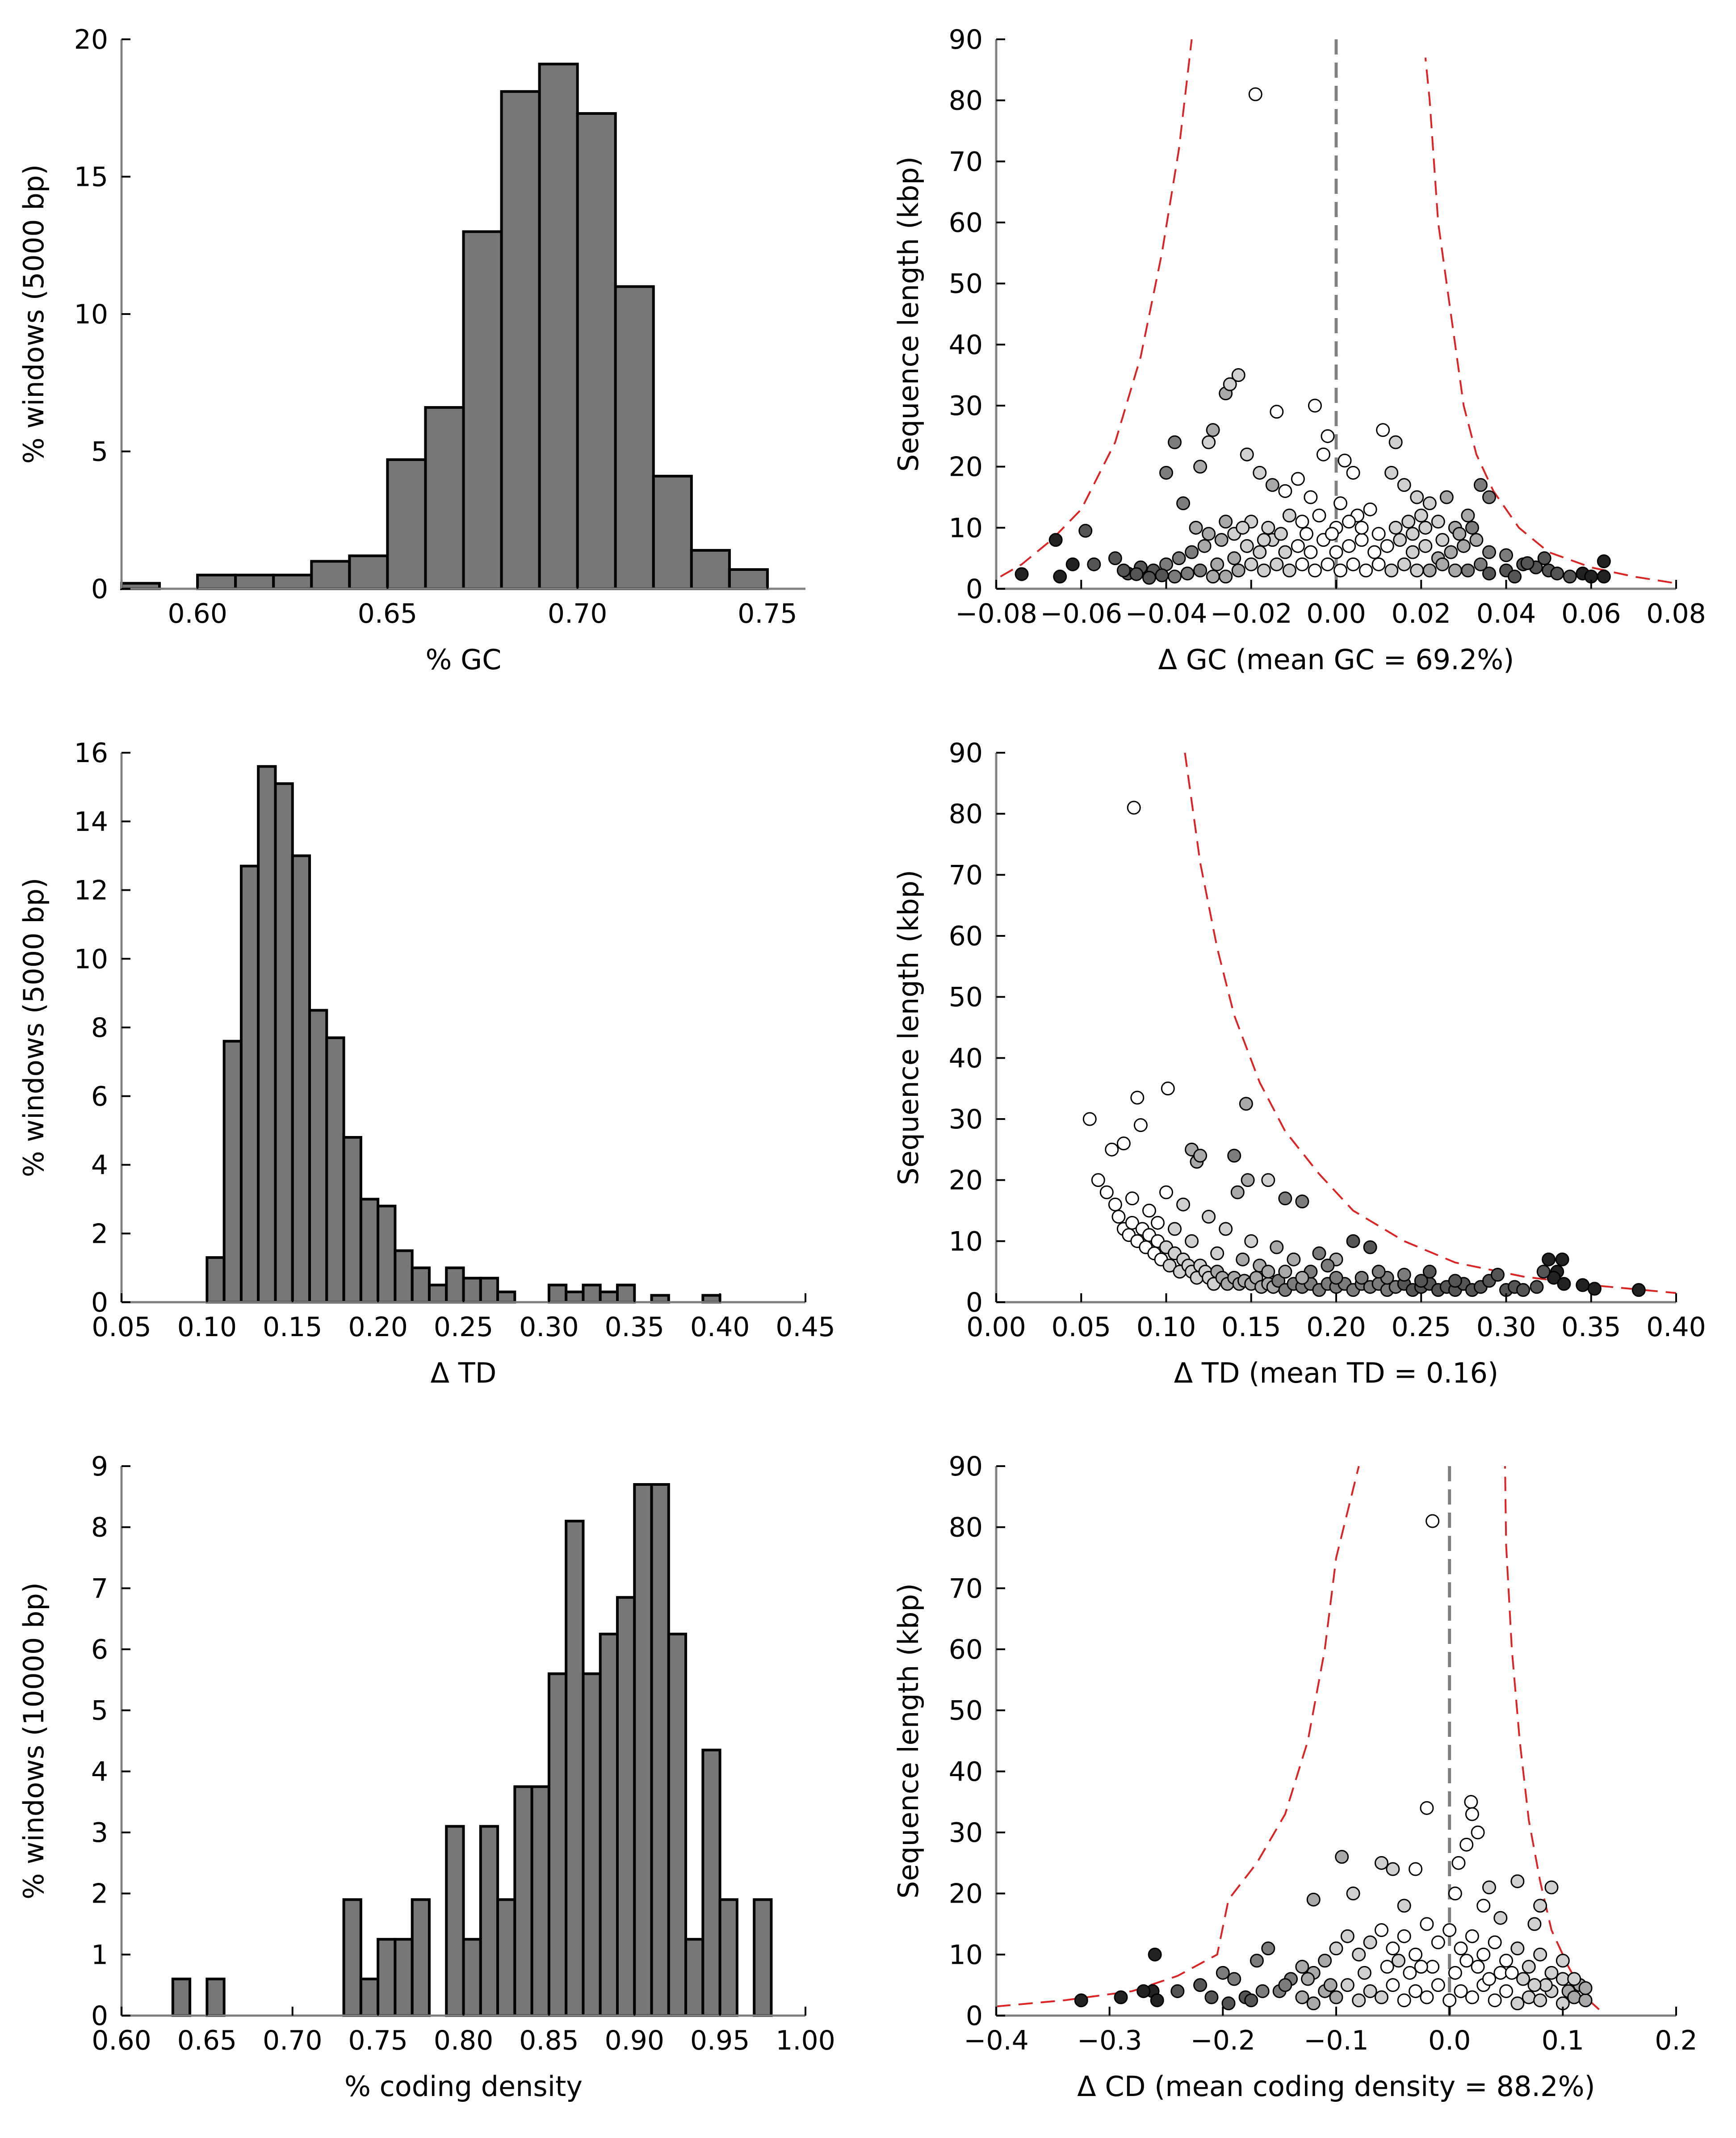  I want to click on y-tick-label: 90, so click(966, 1467).